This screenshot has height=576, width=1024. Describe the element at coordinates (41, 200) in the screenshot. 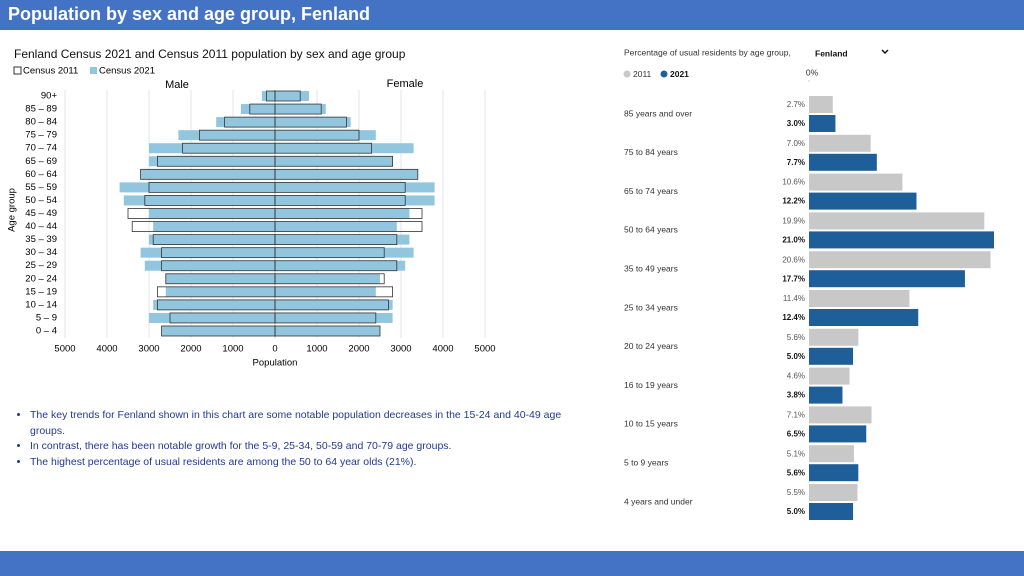

I see `y-tick-label: 50 – 54` at that location.